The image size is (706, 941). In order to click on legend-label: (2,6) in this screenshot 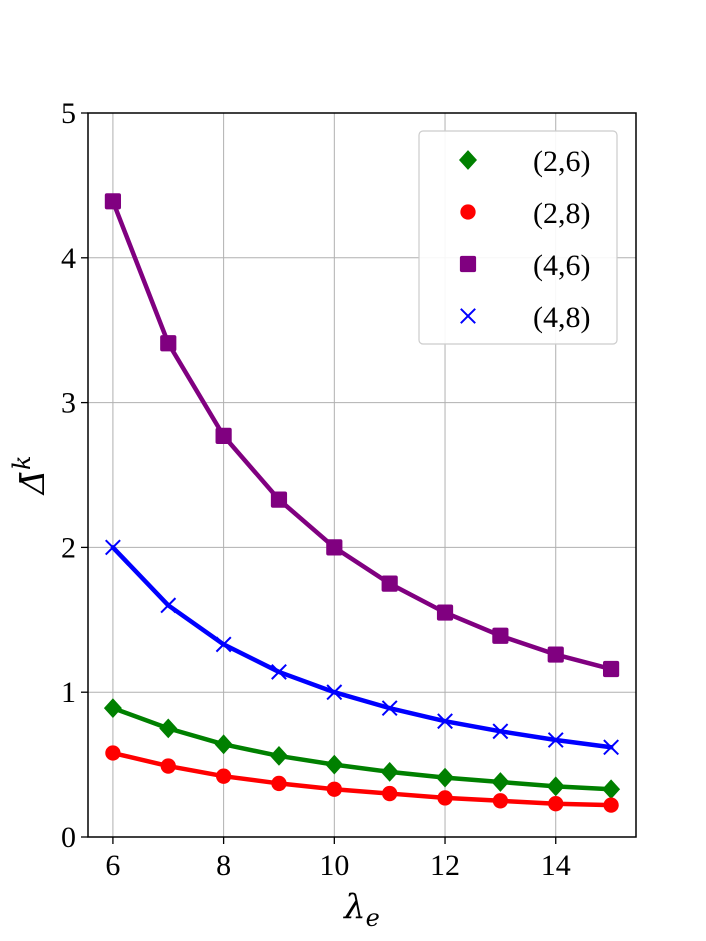, I will do `click(561, 161)`.